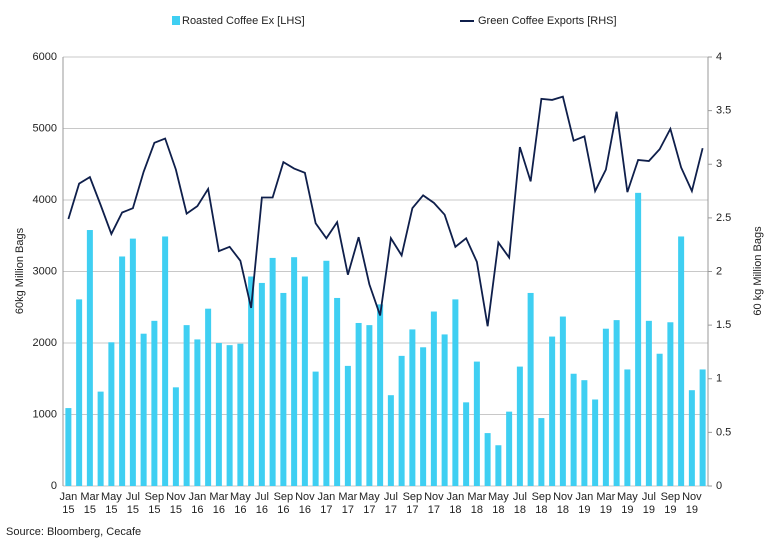 This screenshot has width=770, height=547. I want to click on x-tick-label: Jul 15, so click(132, 503).